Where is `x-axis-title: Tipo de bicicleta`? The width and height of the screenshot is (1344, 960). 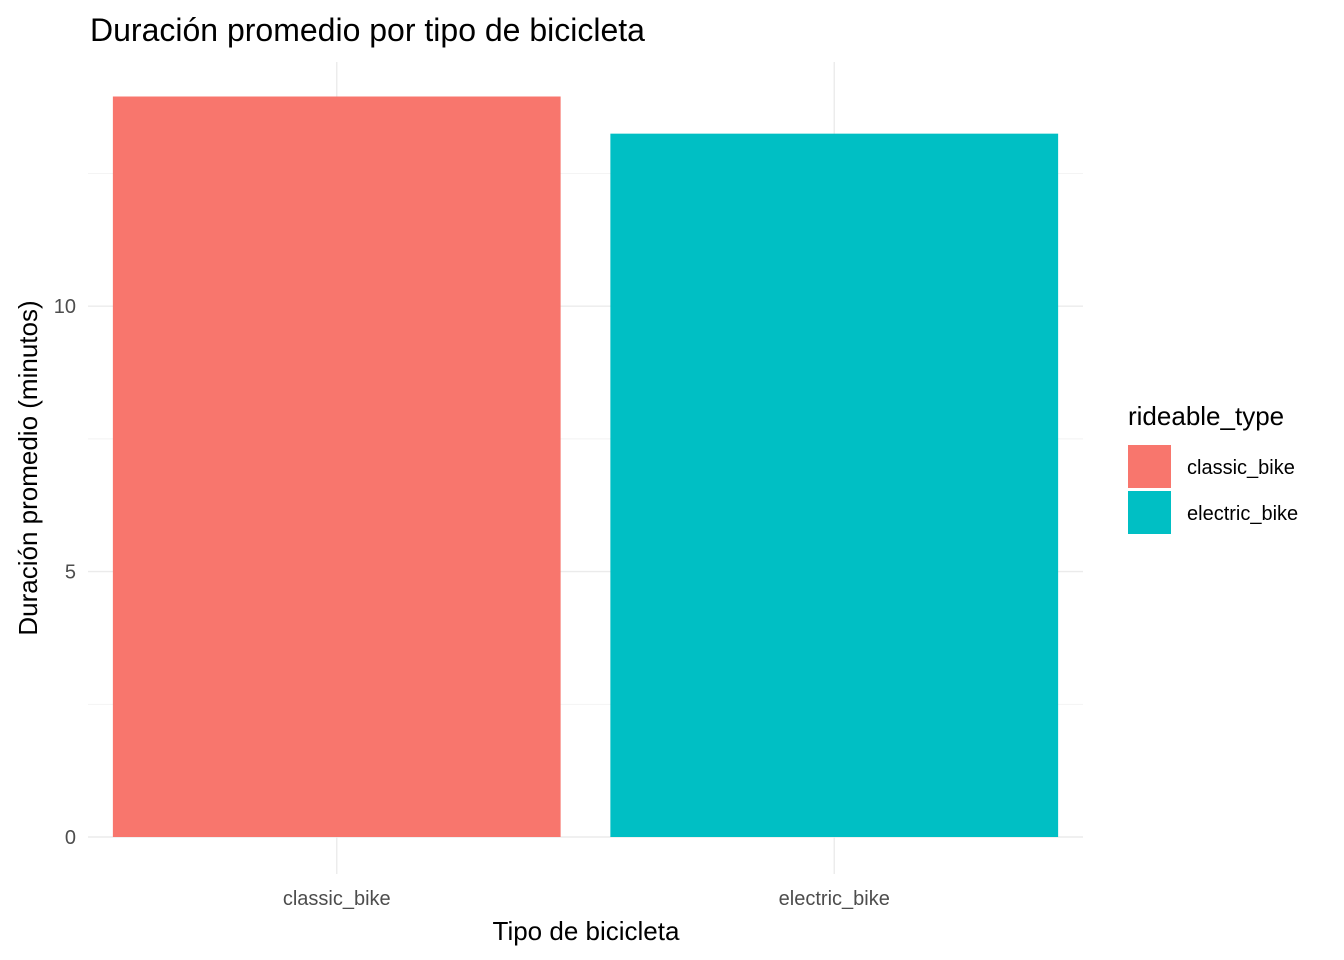 x-axis-title: Tipo de bicicleta is located at coordinates (586, 931).